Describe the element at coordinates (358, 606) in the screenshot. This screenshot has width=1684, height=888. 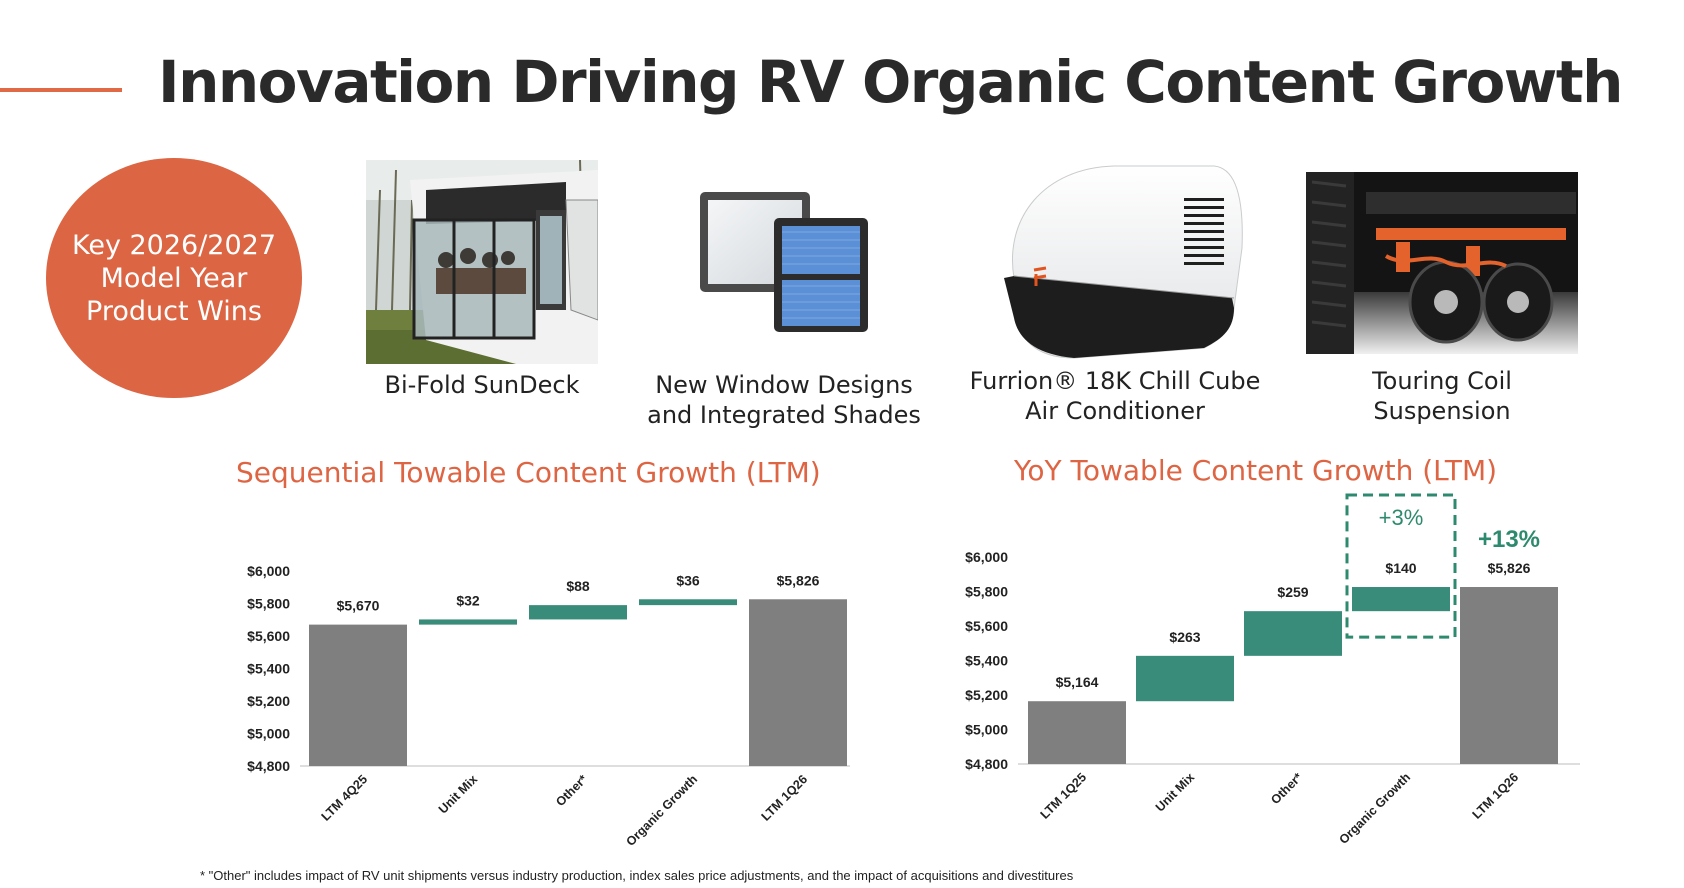
I see `value-label: $5,670` at that location.